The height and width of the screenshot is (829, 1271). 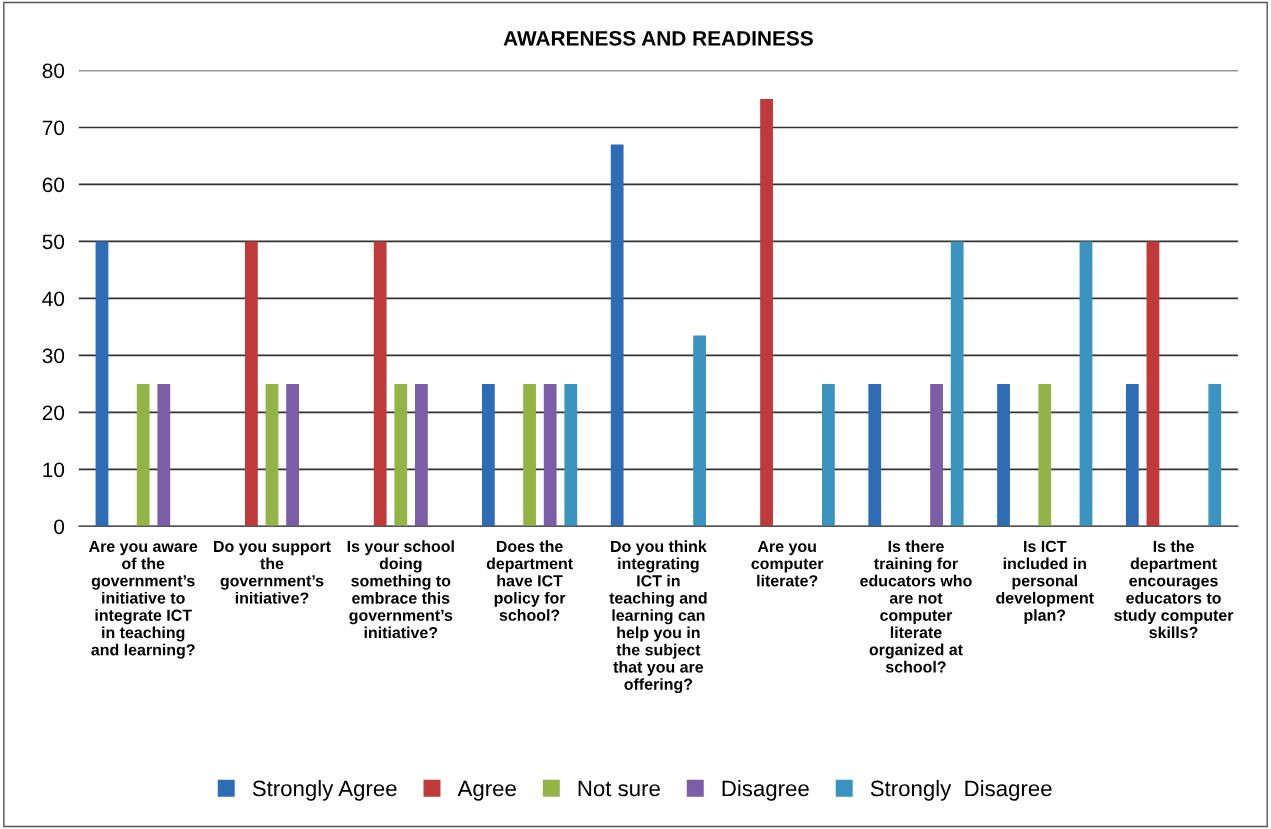 I want to click on x-tick-label: Do you support the government’s initiative?, so click(x=272, y=572).